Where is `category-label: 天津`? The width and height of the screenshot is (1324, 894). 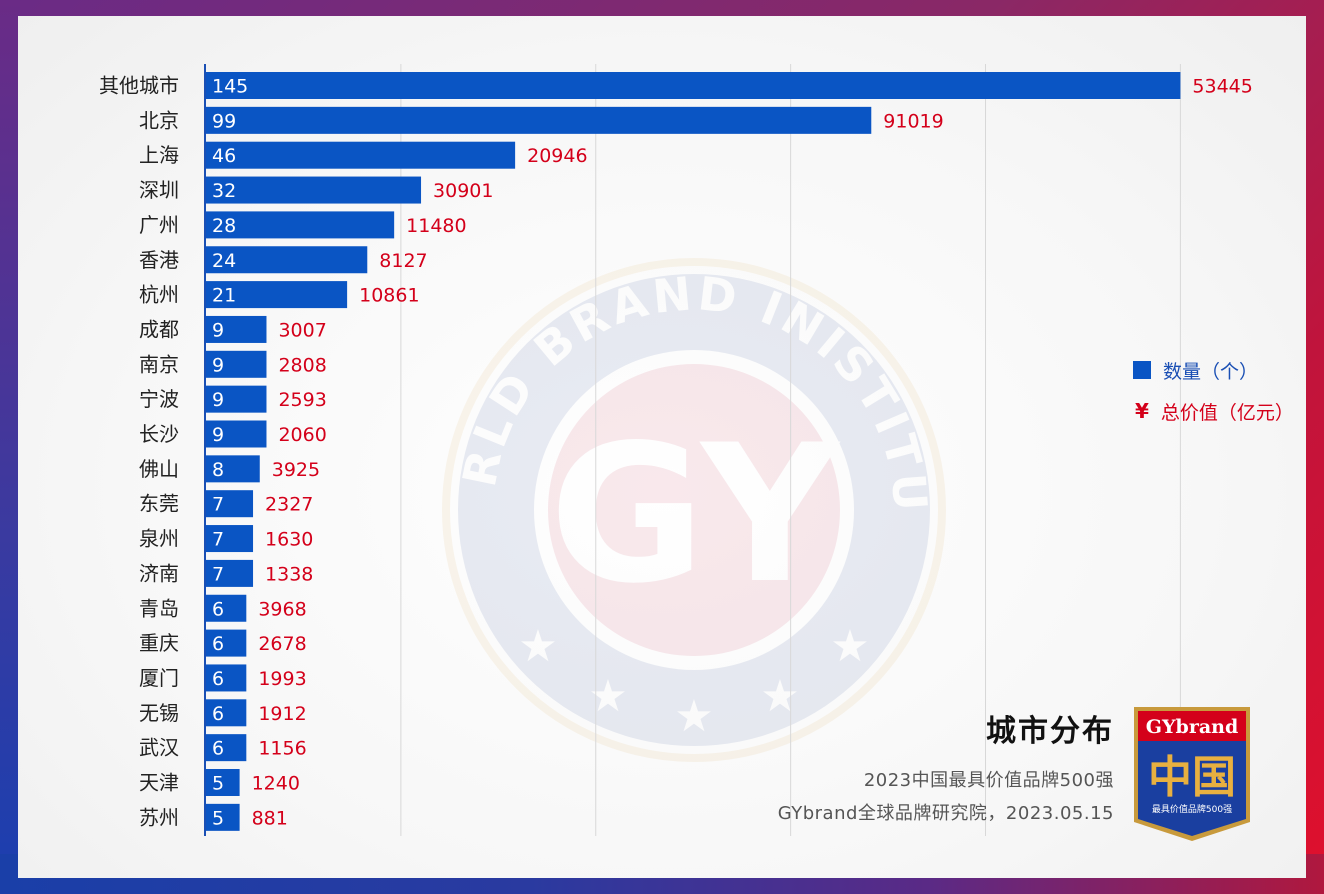 category-label: 天津 is located at coordinates (159, 783).